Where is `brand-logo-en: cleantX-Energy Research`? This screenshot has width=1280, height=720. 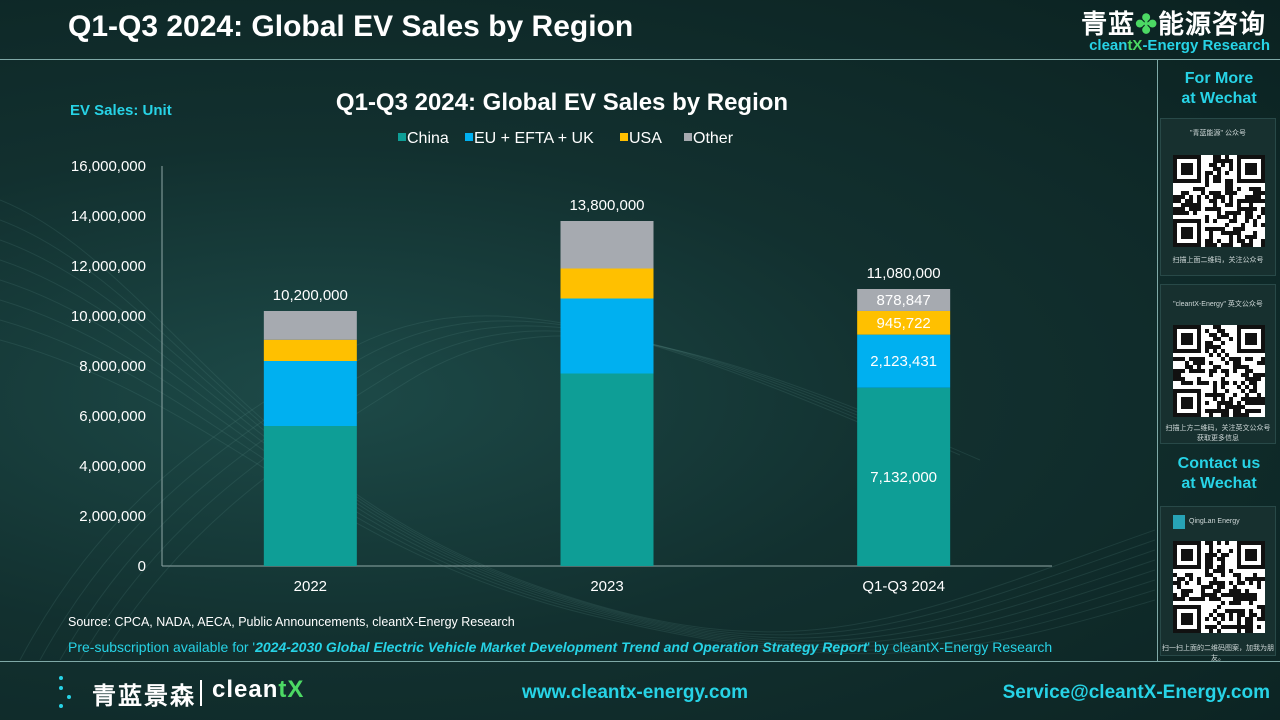 brand-logo-en: cleantX-Energy Research is located at coordinates (1179, 45).